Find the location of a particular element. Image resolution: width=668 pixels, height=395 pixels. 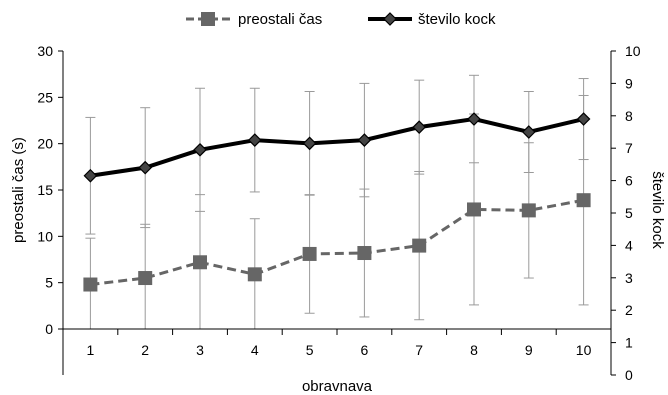

legend-label: število kock is located at coordinates (457, 19).